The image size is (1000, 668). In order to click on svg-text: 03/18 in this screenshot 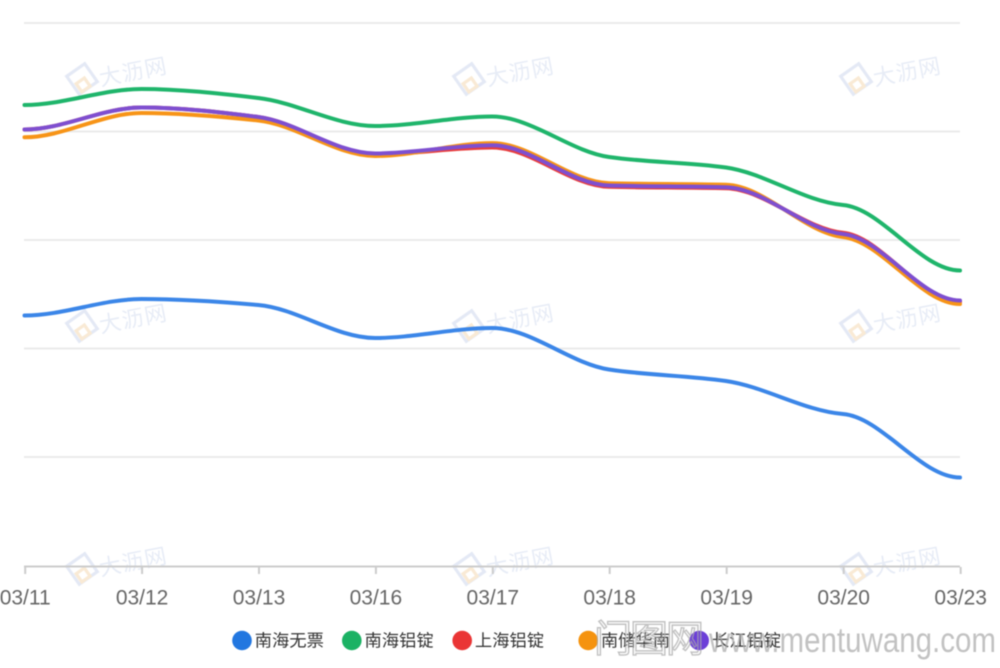, I will do `click(609, 598)`.